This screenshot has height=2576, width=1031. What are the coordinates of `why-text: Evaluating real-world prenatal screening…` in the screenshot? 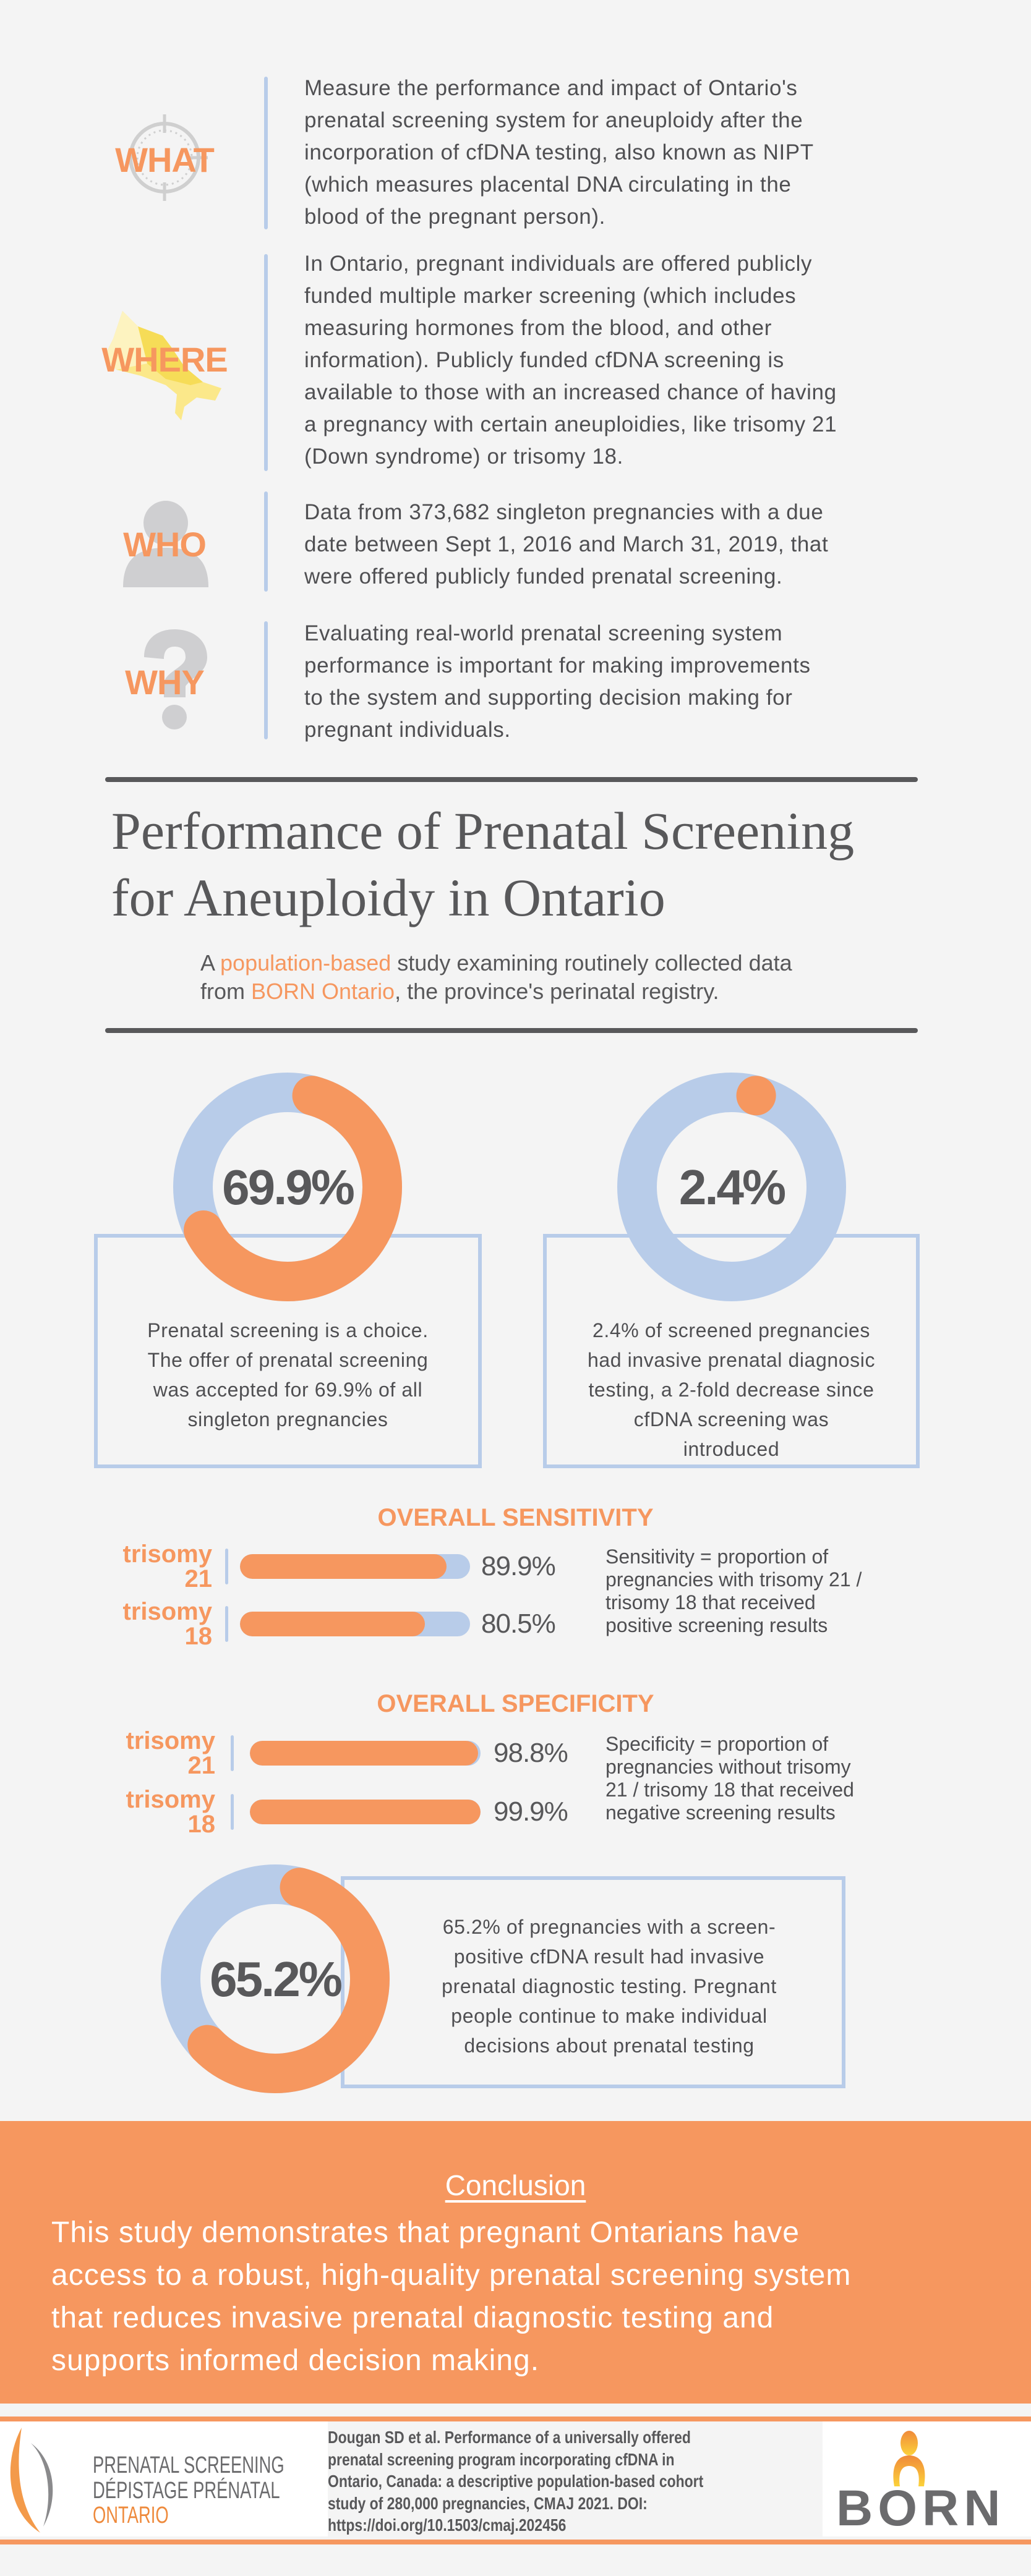 It's located at (558, 682).